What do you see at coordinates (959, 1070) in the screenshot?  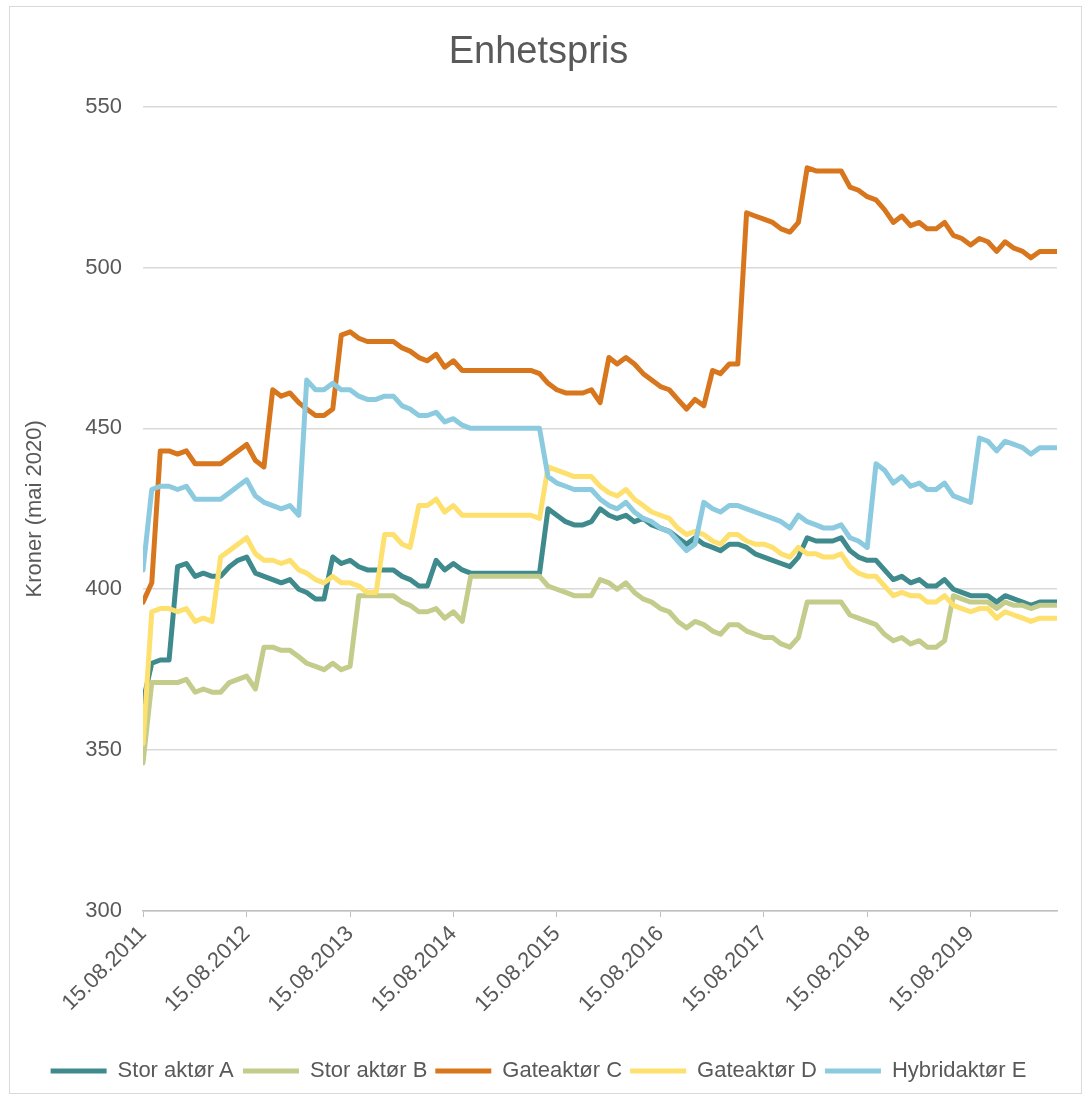 I see `legend-label: Hybridaktør E` at bounding box center [959, 1070].